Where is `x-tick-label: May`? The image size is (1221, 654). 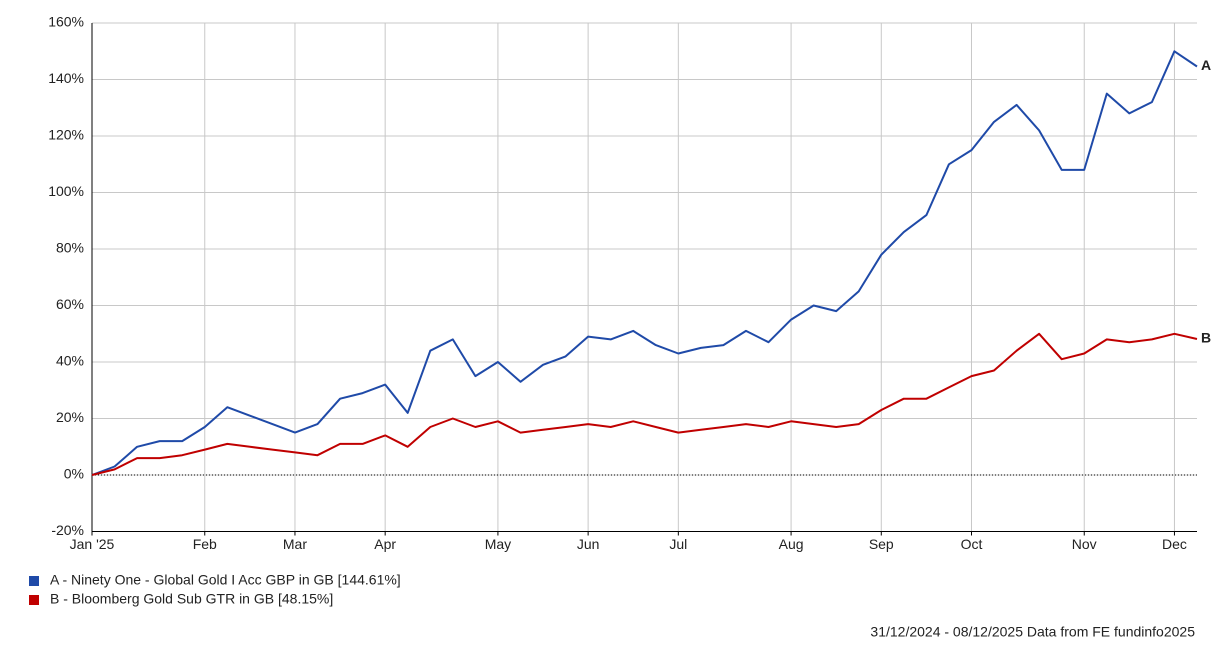
x-tick-label: May is located at coordinates (498, 544).